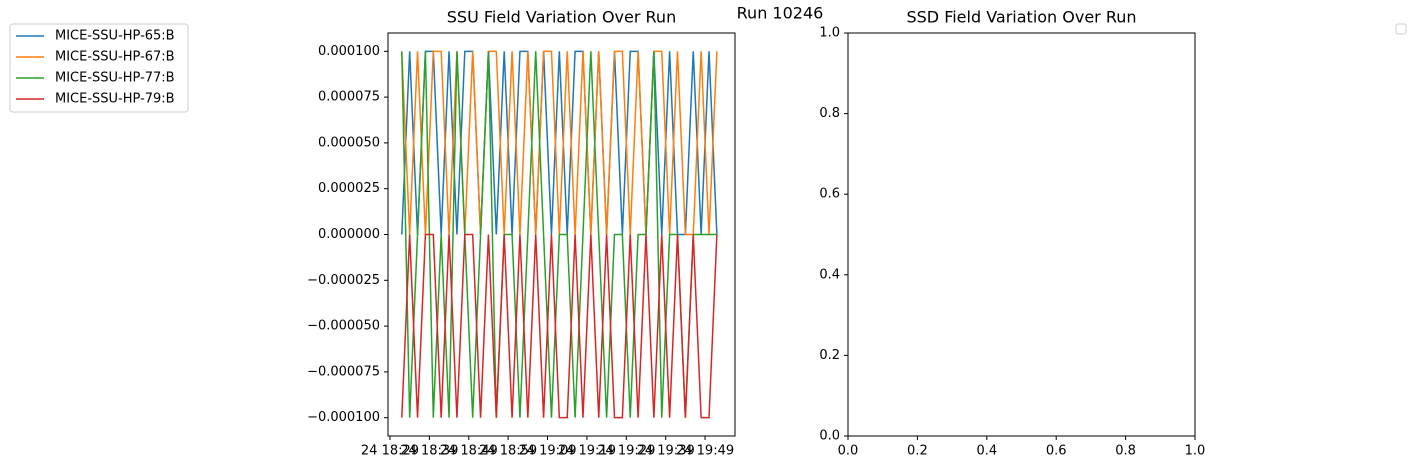  What do you see at coordinates (829, 194) in the screenshot?
I see `y-tick-label: 0.6` at bounding box center [829, 194].